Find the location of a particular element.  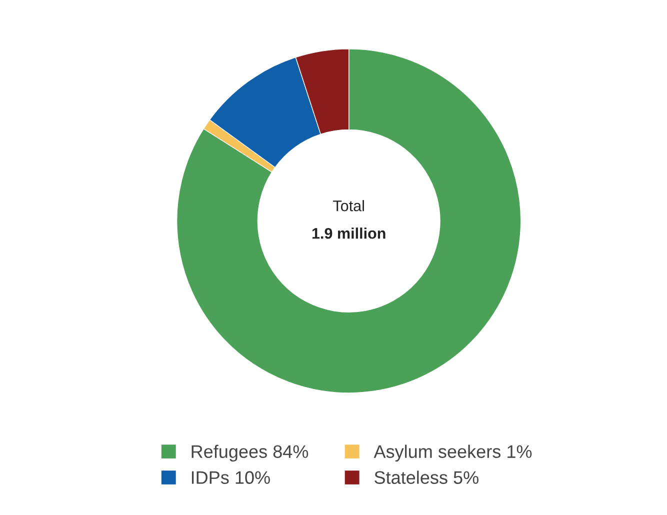

legend-label: Asylum seekers 1% is located at coordinates (453, 453).